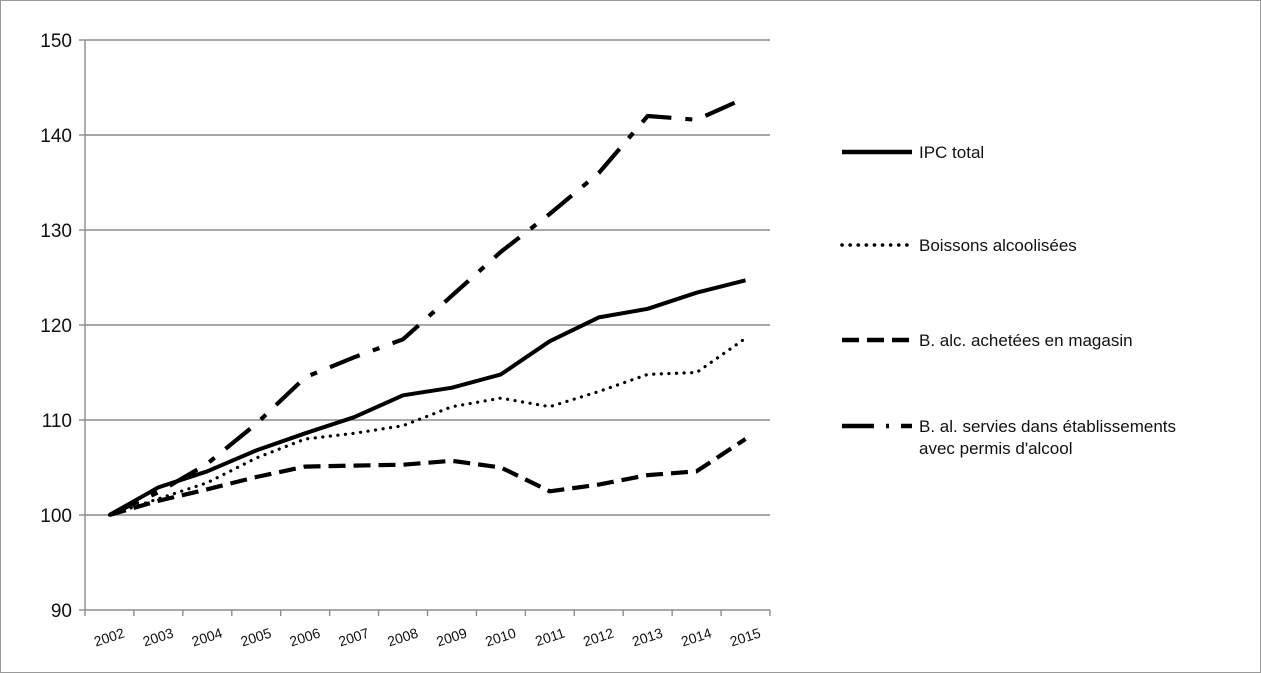 The width and height of the screenshot is (1261, 673). I want to click on x-tick-label: 2010, so click(500, 637).